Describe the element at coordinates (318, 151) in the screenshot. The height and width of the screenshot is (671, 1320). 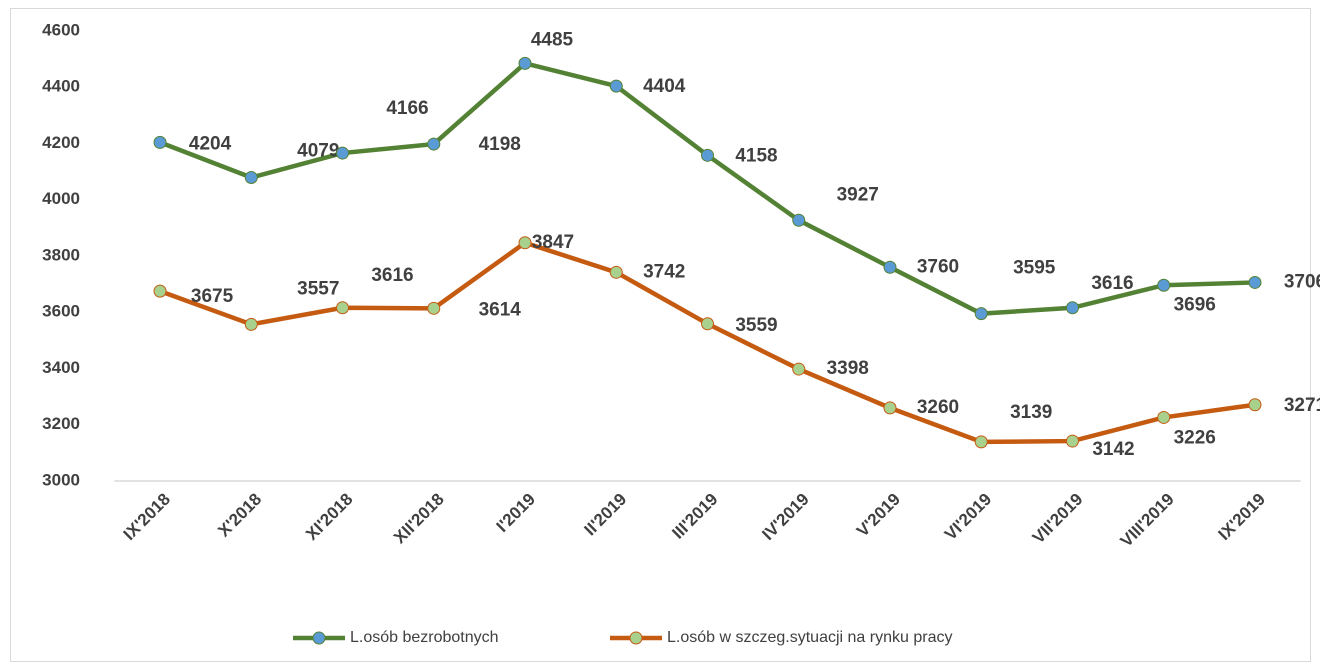
I see `data-label: 4079` at that location.